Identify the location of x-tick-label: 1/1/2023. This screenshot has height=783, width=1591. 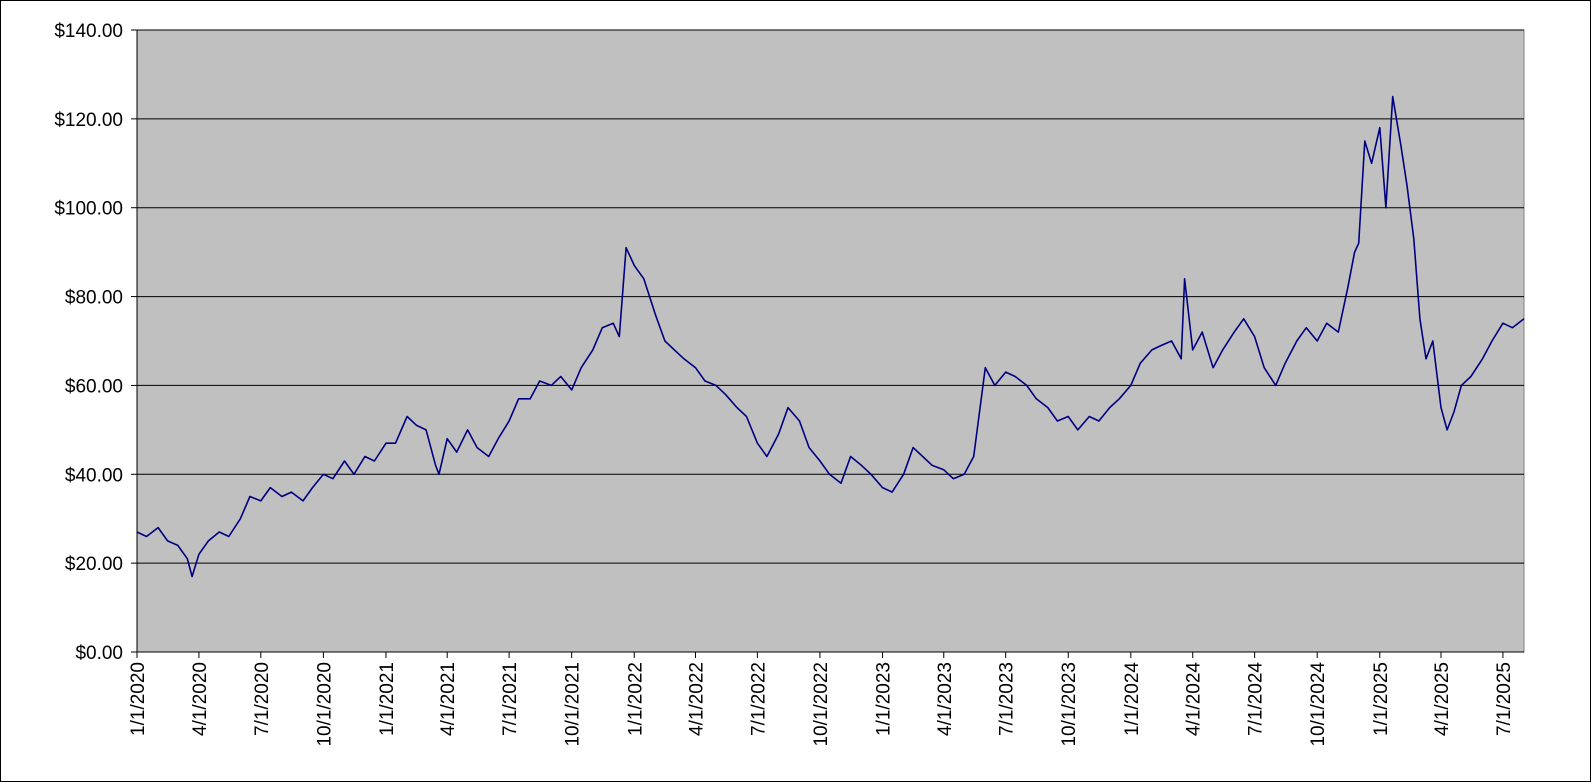
(884, 699).